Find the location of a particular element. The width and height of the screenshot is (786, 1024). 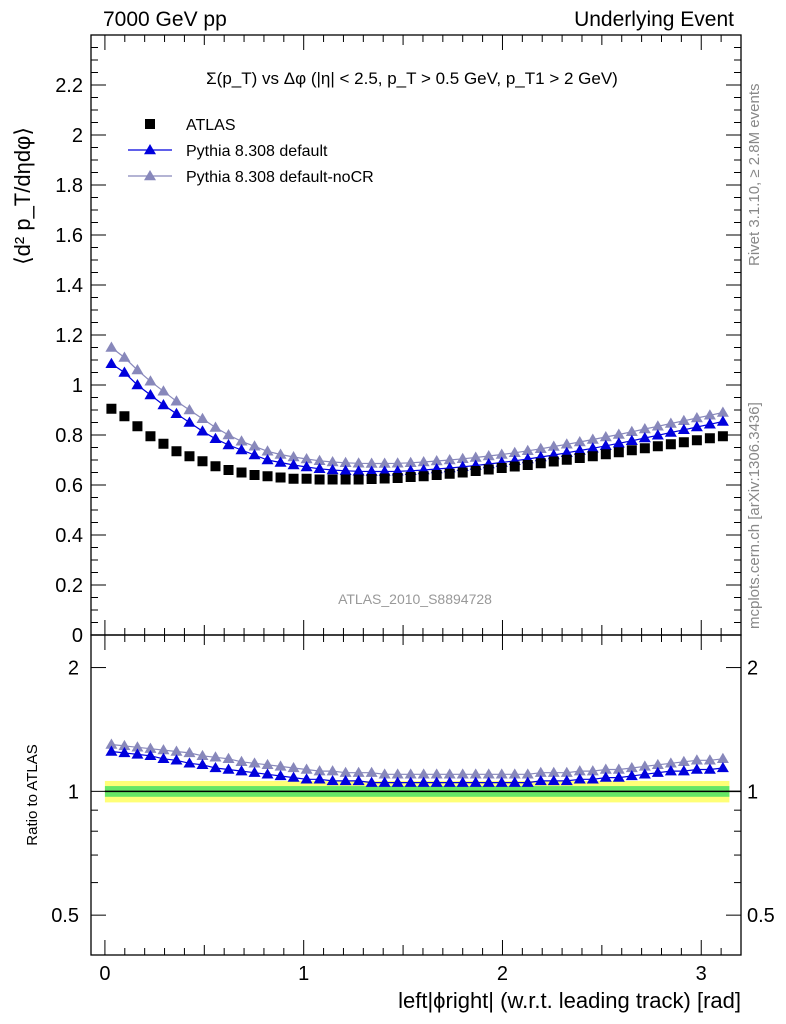

header-process: Underlying Event is located at coordinates (654, 19).